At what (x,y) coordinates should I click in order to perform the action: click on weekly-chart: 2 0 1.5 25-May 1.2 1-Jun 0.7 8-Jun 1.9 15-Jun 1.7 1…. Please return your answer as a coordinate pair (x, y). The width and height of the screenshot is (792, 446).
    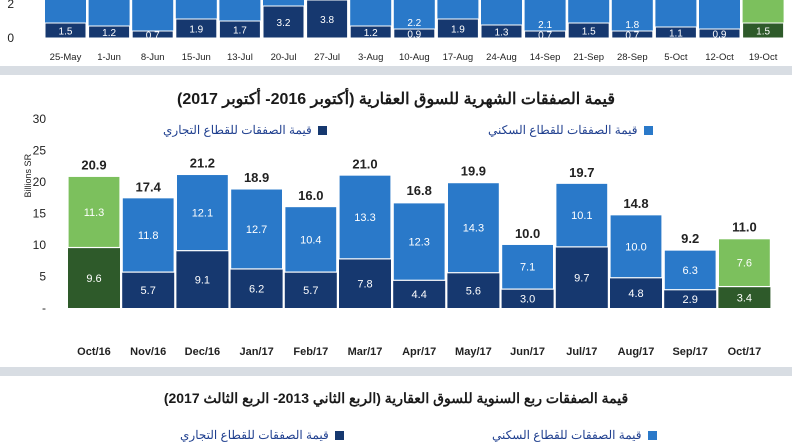
    Looking at the image, I should click on (396, 31).